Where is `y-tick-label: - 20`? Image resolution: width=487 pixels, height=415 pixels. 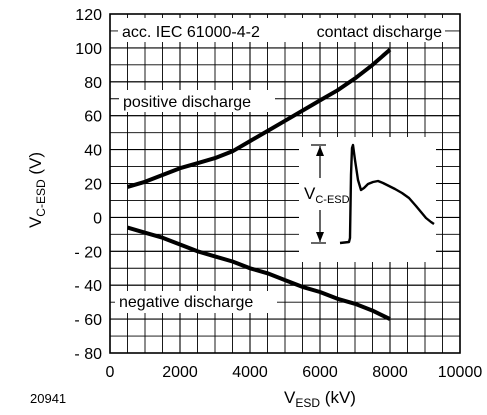 y-tick-label: - 20 is located at coordinates (88, 252).